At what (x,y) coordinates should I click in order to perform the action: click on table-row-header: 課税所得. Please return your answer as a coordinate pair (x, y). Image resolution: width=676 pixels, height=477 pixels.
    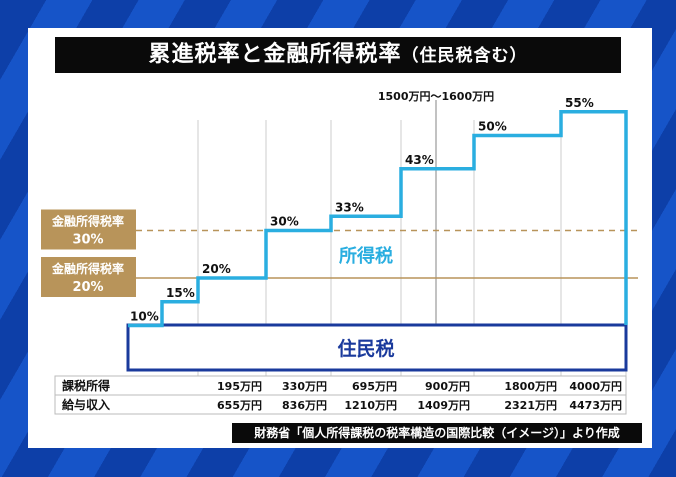
    Looking at the image, I should click on (86, 385).